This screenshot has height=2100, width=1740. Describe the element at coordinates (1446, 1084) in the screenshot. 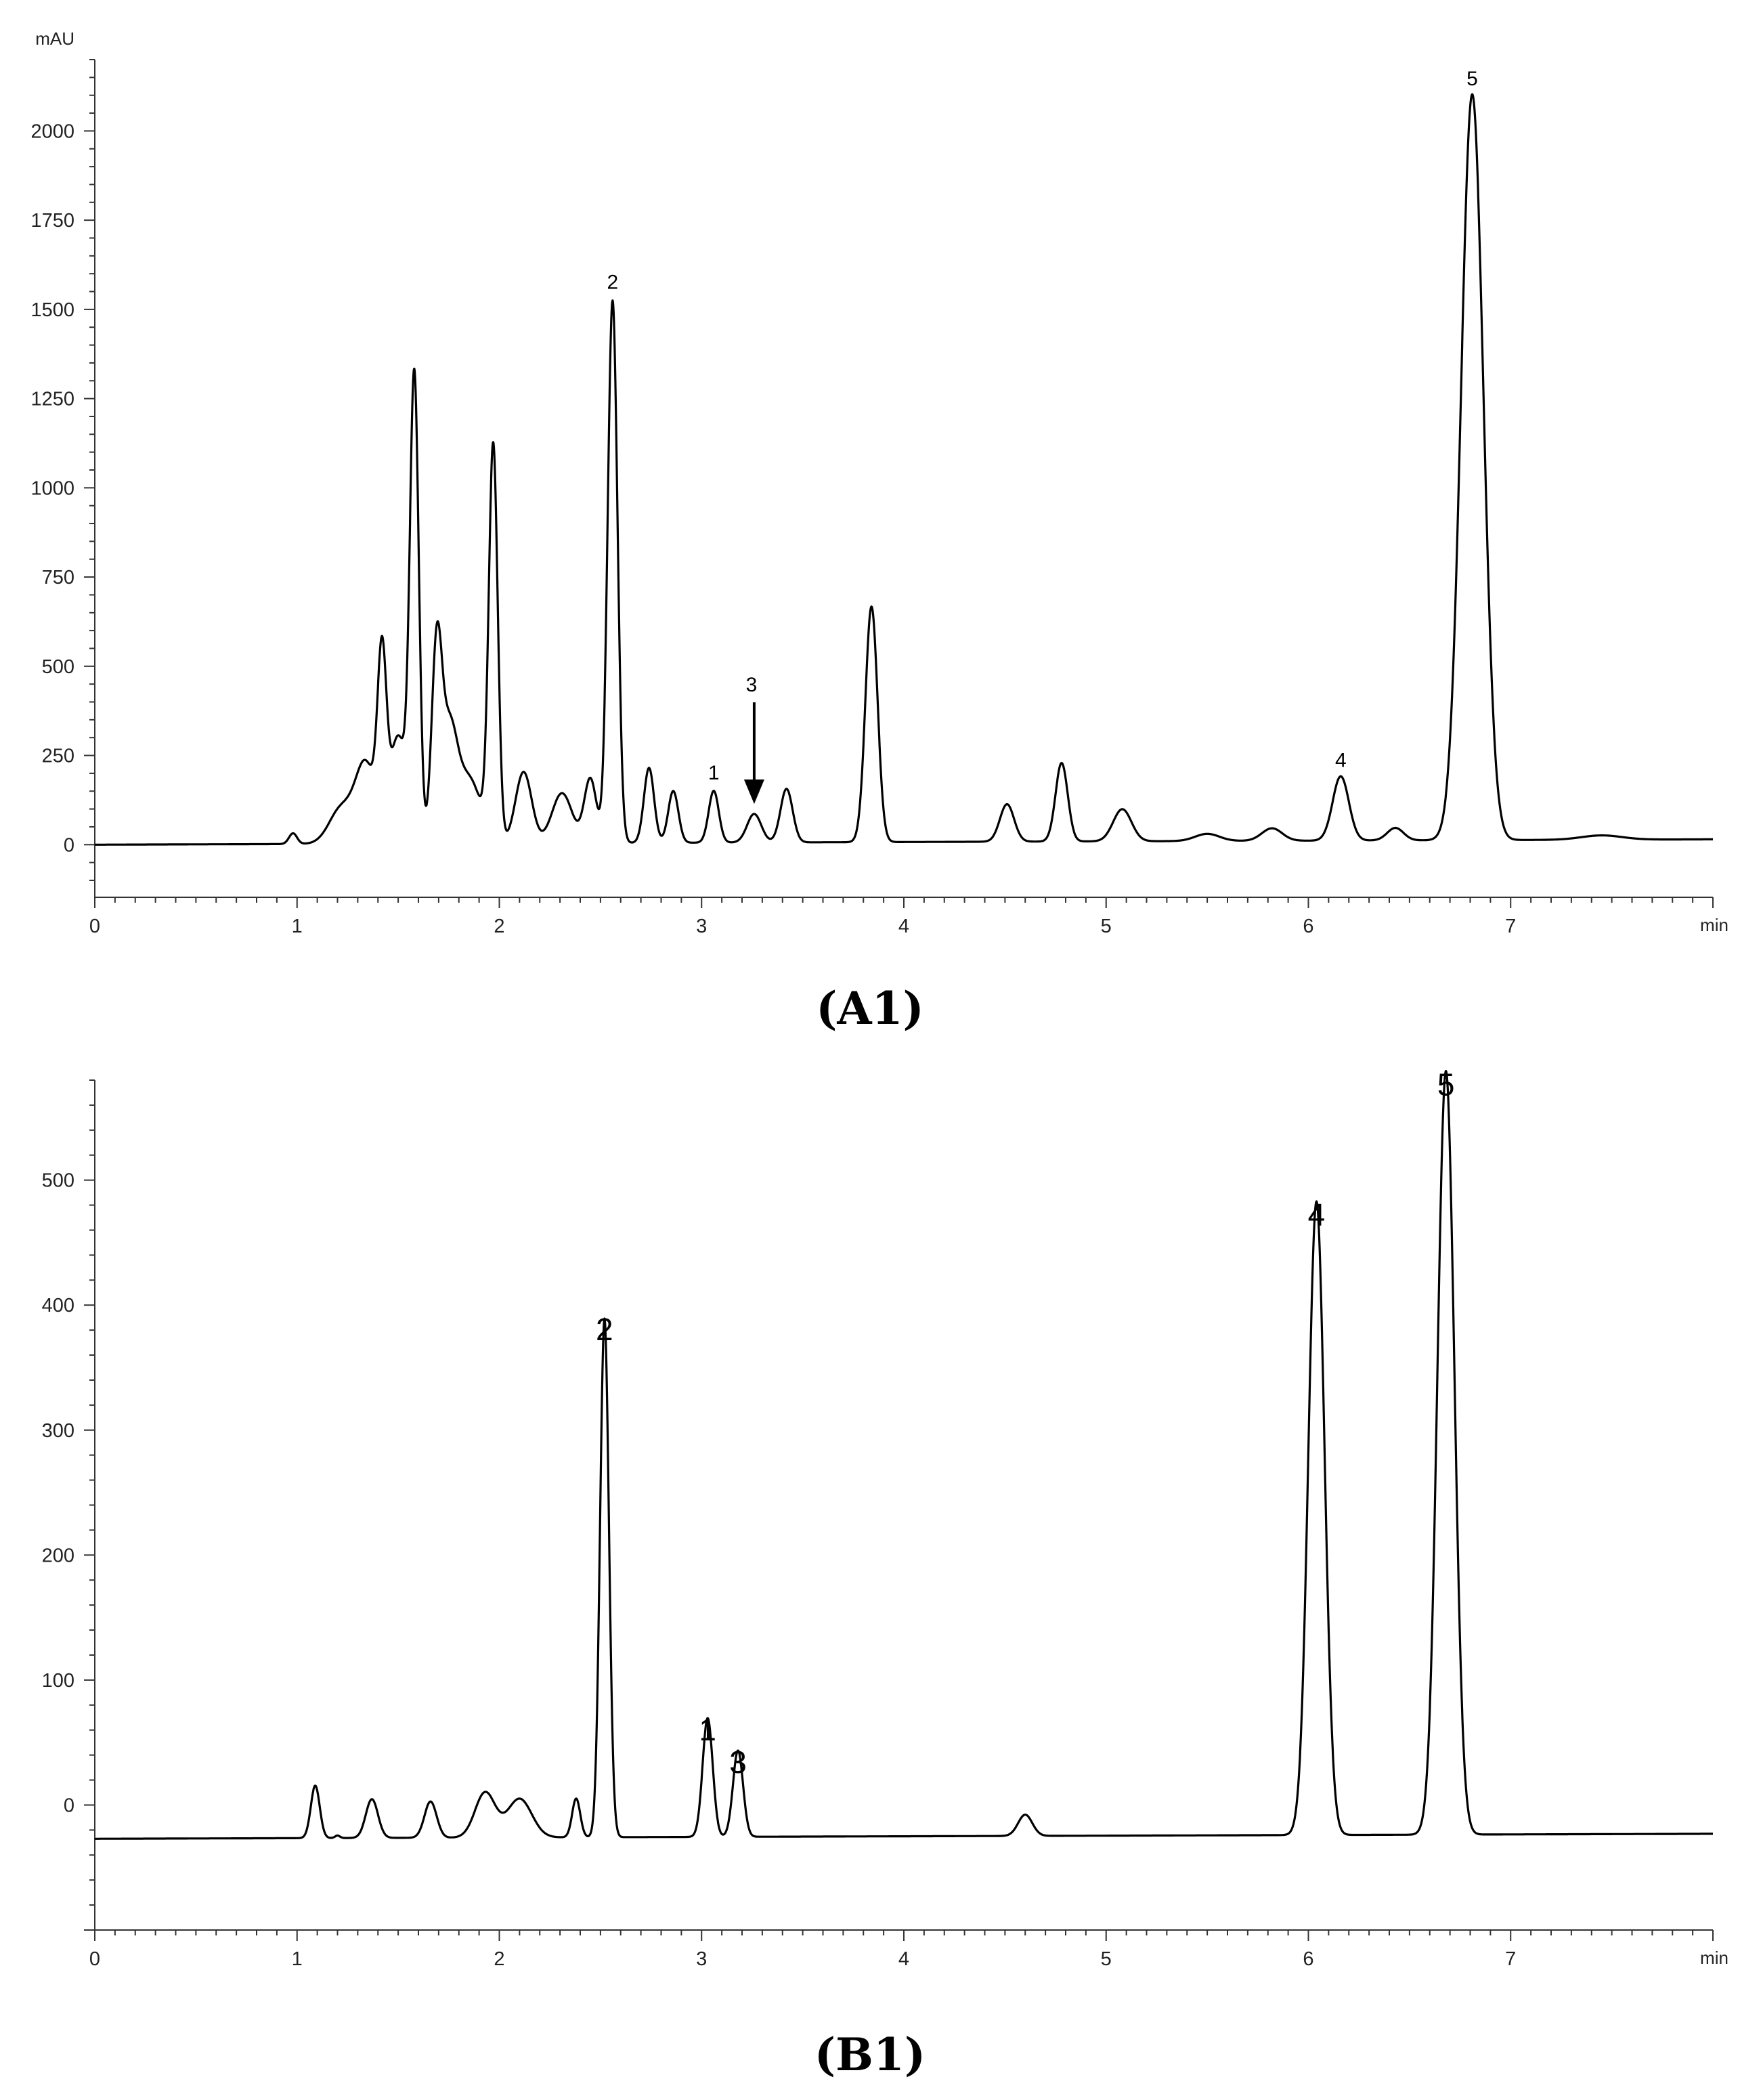

I see `b1-peak-label: 5` at that location.